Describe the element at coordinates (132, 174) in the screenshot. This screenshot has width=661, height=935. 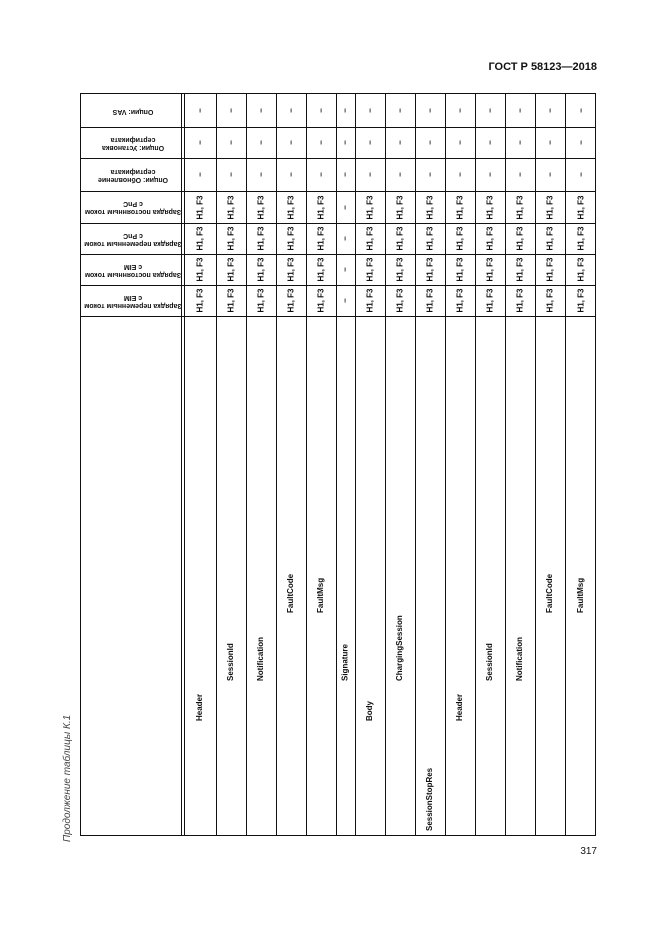
I see `header-cell: Опции: Обновление сертификата` at that location.